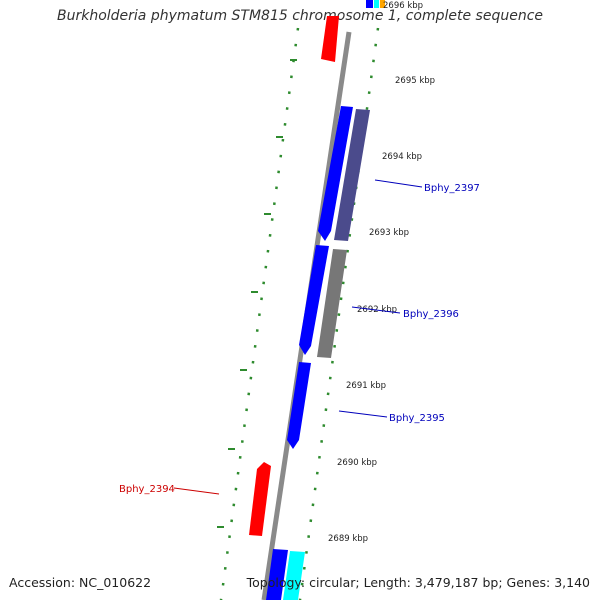  Describe the element at coordinates (257, 293) in the screenshot. I see `inner-major-ticks` at that location.